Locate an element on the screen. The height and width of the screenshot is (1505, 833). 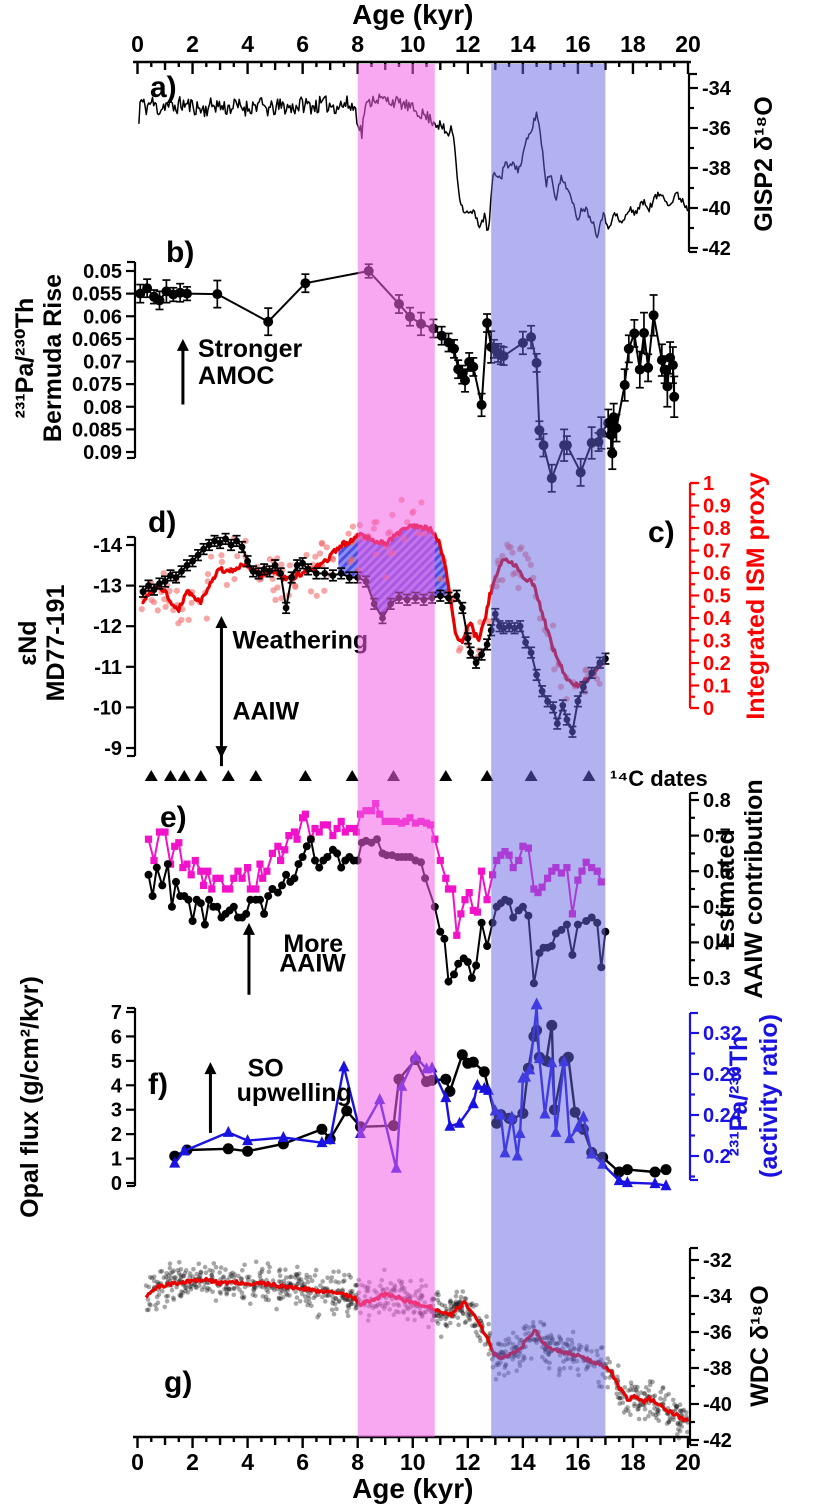
axis-f-title: Opal flux (g/cm²/kyr) is located at coordinates (30, 1097).